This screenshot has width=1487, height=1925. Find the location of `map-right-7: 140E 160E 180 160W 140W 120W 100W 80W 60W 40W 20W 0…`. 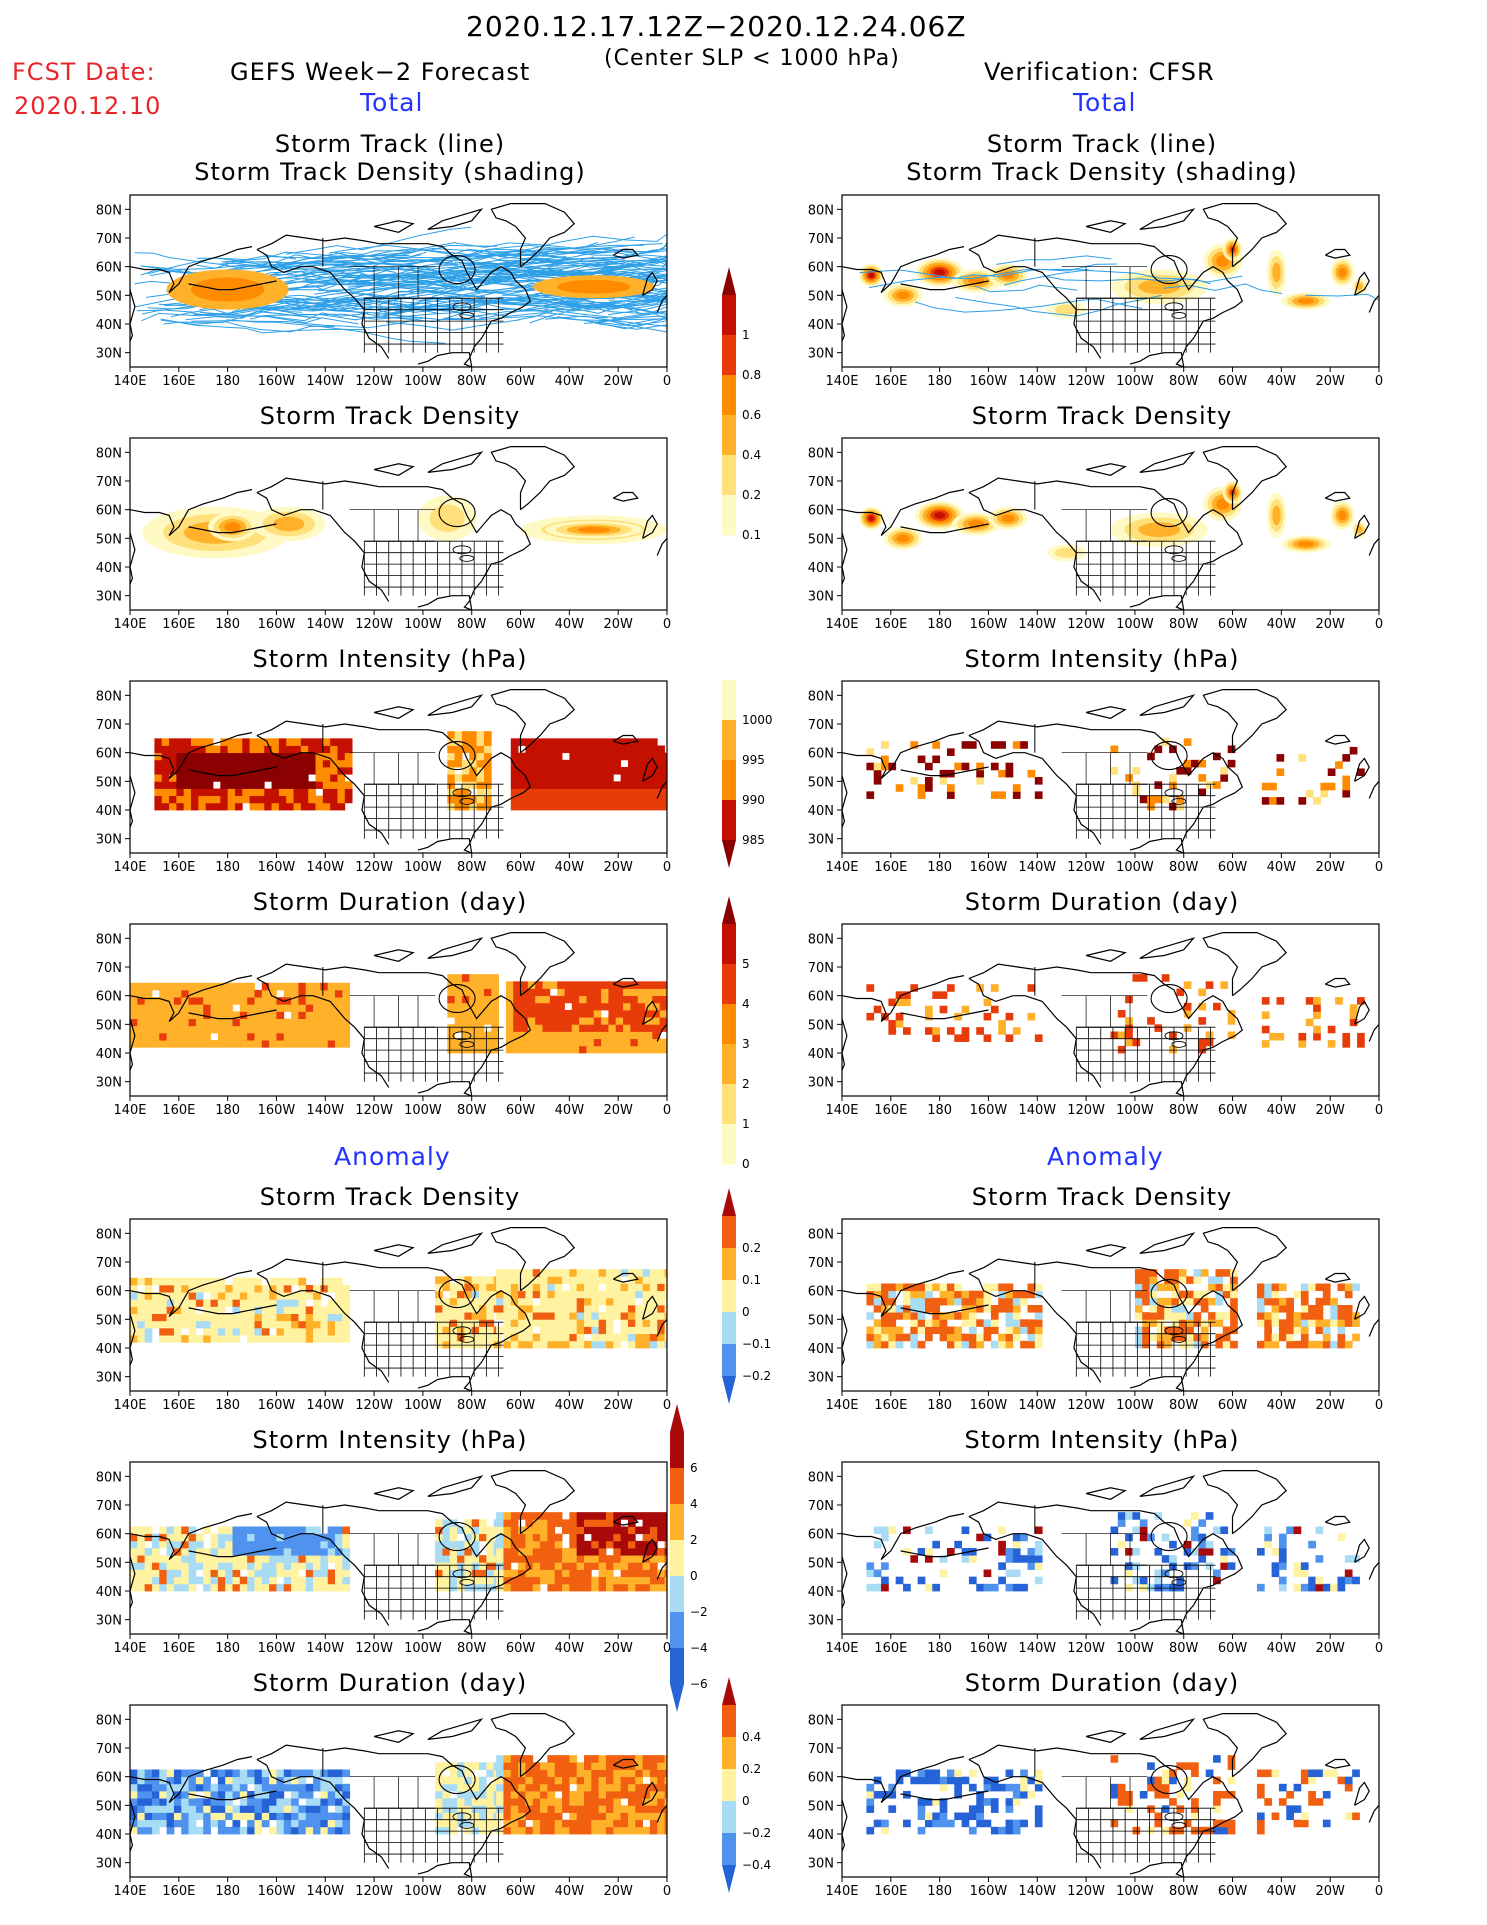

map-right-7: 140E 160E 180 160W 140W 120W 100W 80W 60W 40W 20W 0… is located at coordinates (1080, 1803).